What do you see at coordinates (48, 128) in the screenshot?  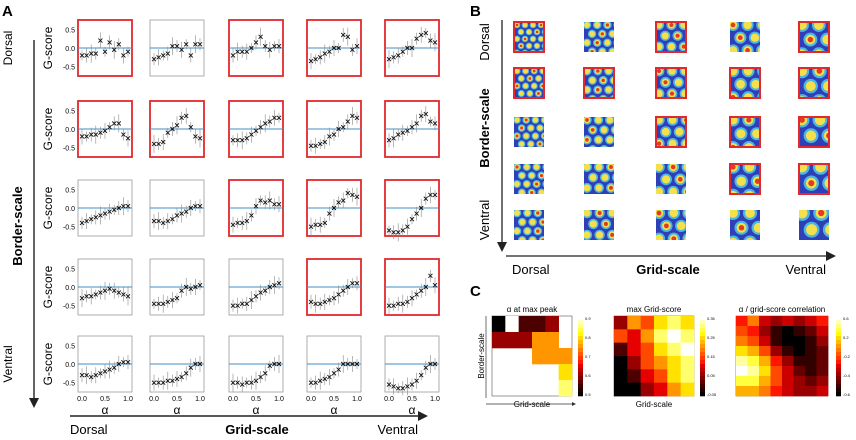 I see `panel-a-ylabel: G-score` at bounding box center [48, 128].